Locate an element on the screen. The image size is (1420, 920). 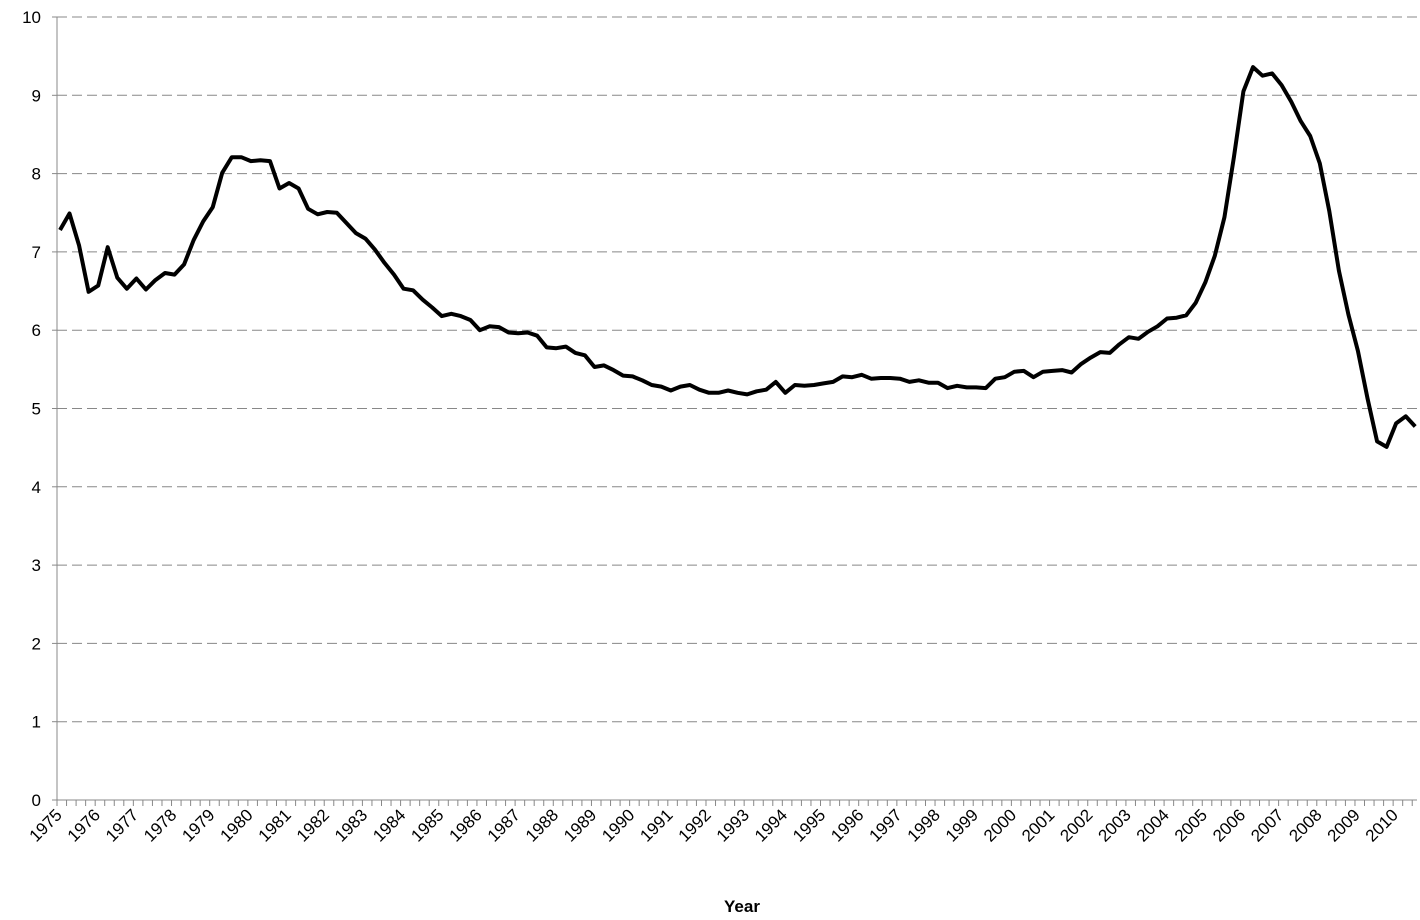
x-tick-label: 1999 is located at coordinates (962, 825).